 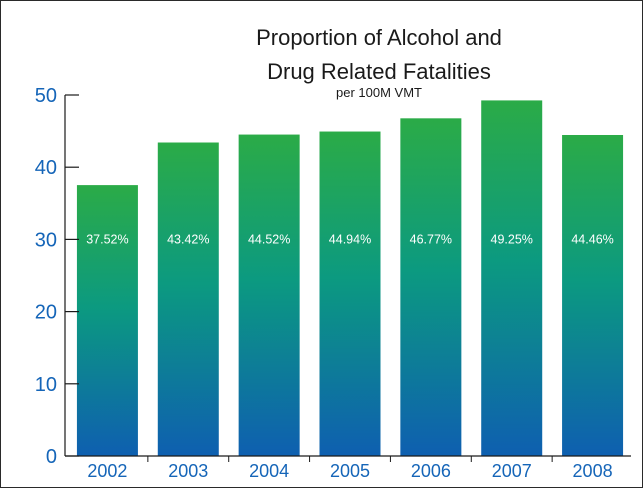 What do you see at coordinates (512, 471) in the screenshot?
I see `x-tick-label-2007: 2007` at bounding box center [512, 471].